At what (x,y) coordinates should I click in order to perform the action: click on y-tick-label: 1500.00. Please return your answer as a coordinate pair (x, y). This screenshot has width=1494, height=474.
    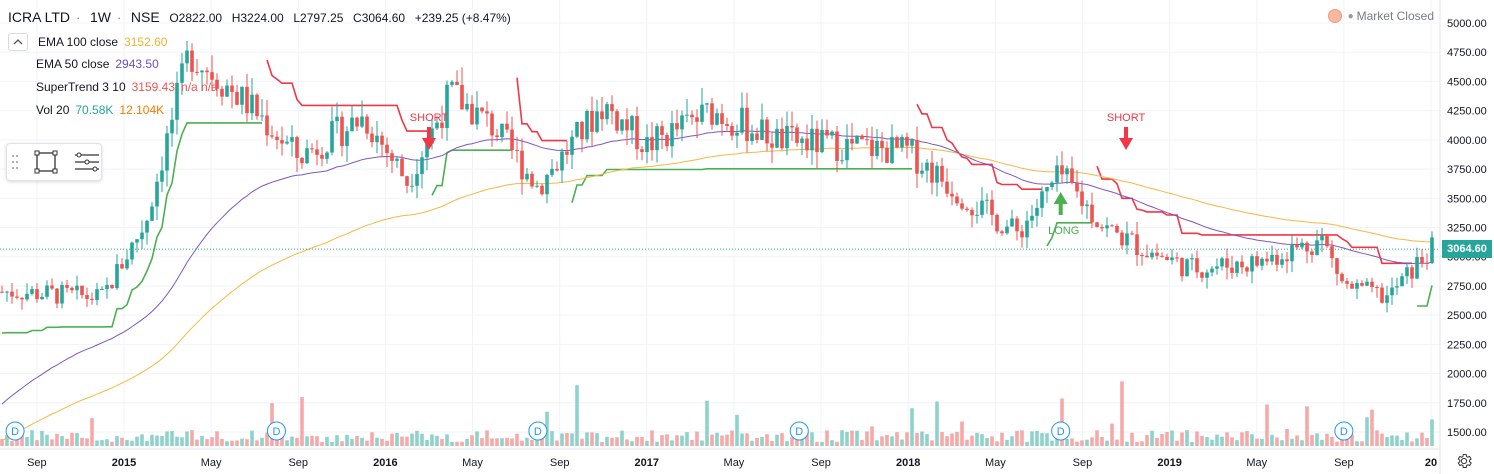
    Looking at the image, I should click on (1467, 433).